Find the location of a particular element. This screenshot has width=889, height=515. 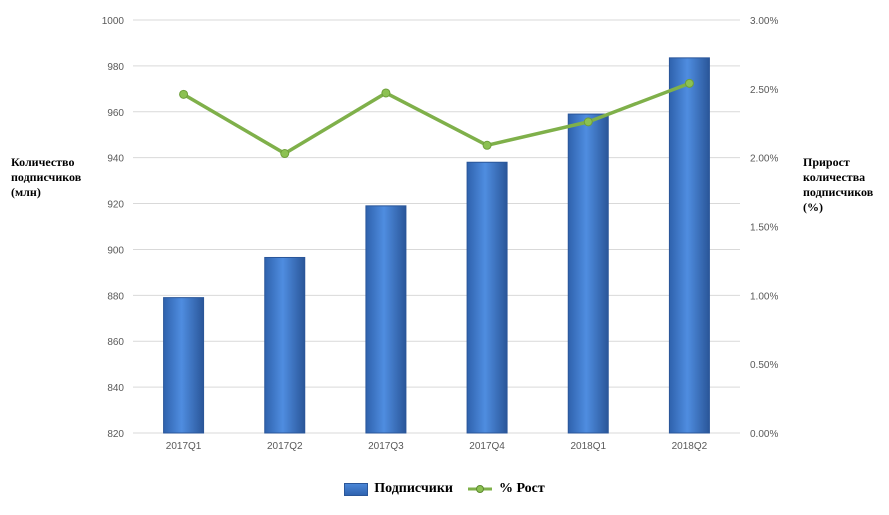

right-axis-label: Прирост количества подписчиков (%) is located at coordinates (838, 184).